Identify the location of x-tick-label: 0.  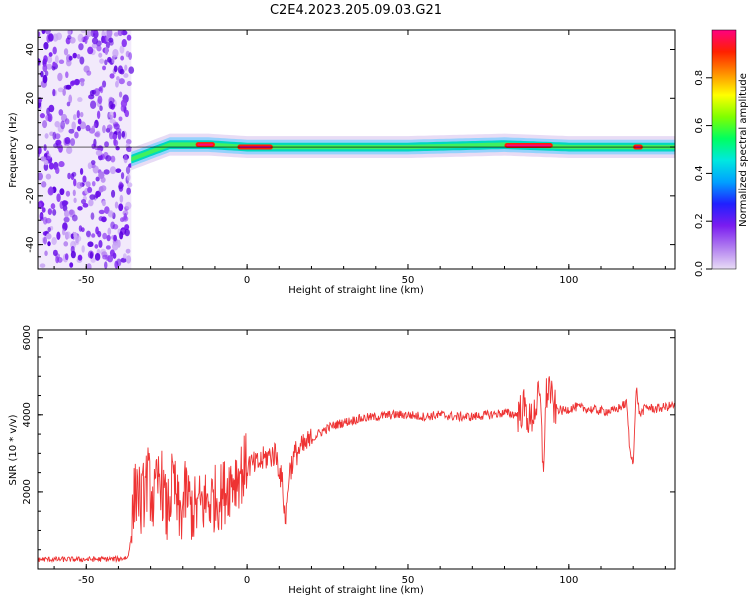
(247, 580).